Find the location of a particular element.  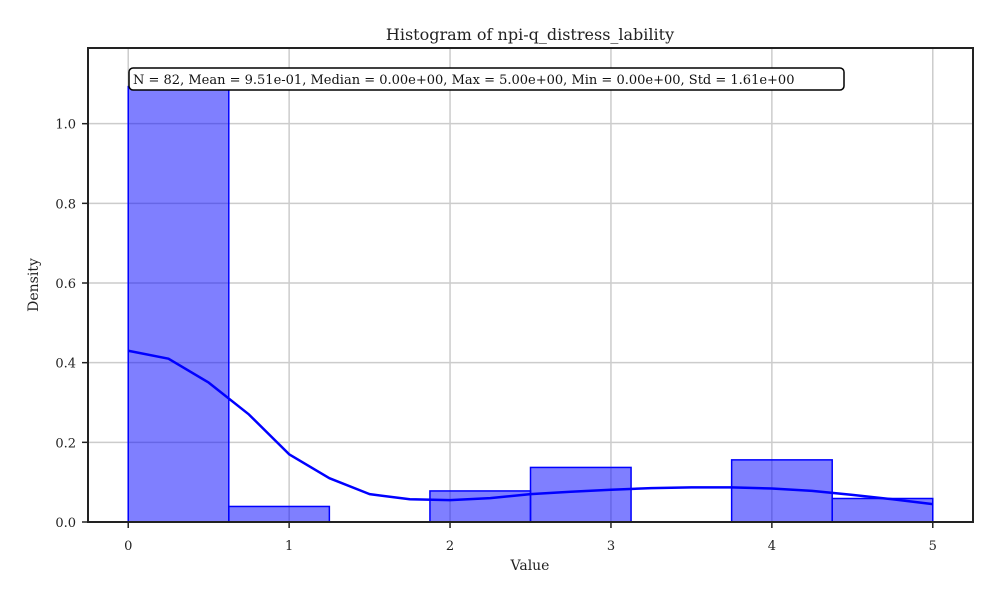

x-tick-label-3: 3 is located at coordinates (611, 546).